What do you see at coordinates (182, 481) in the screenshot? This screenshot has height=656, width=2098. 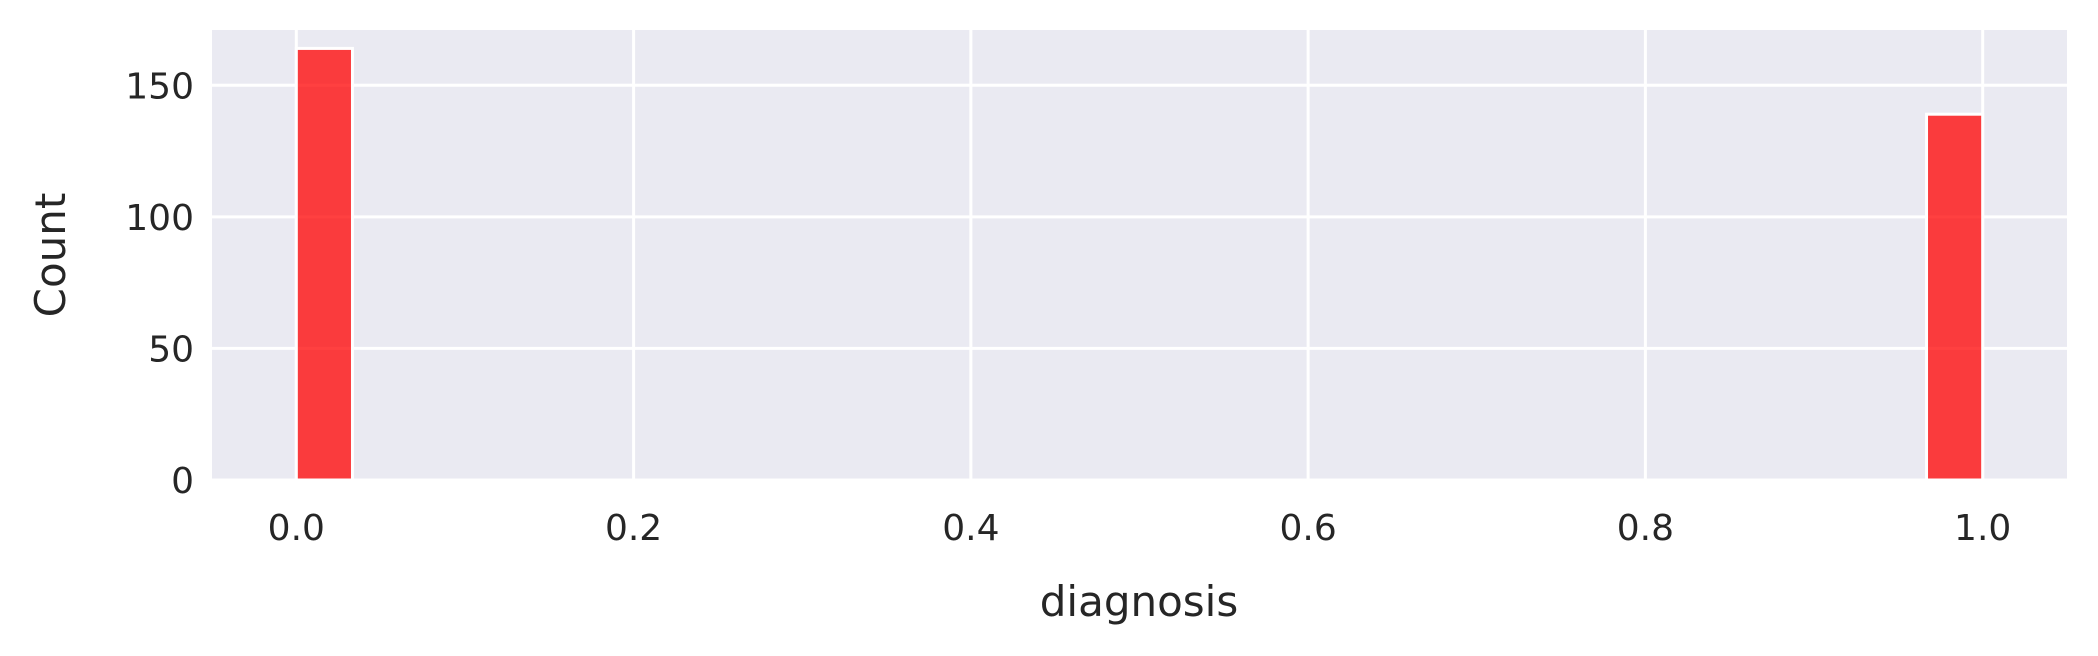 I see `y-tick-label: 0` at bounding box center [182, 481].